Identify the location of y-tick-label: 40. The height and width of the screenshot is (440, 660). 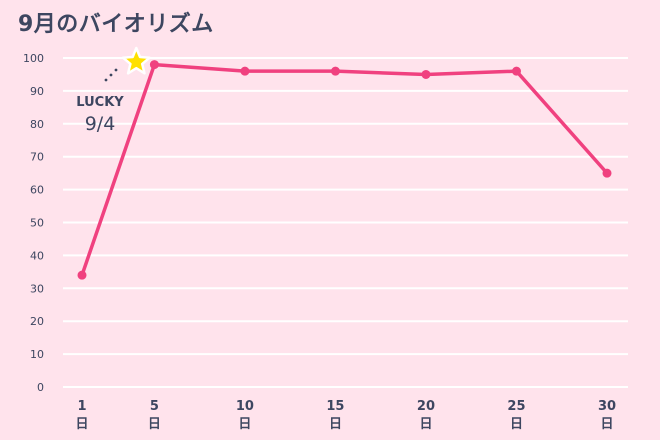
(37, 255).